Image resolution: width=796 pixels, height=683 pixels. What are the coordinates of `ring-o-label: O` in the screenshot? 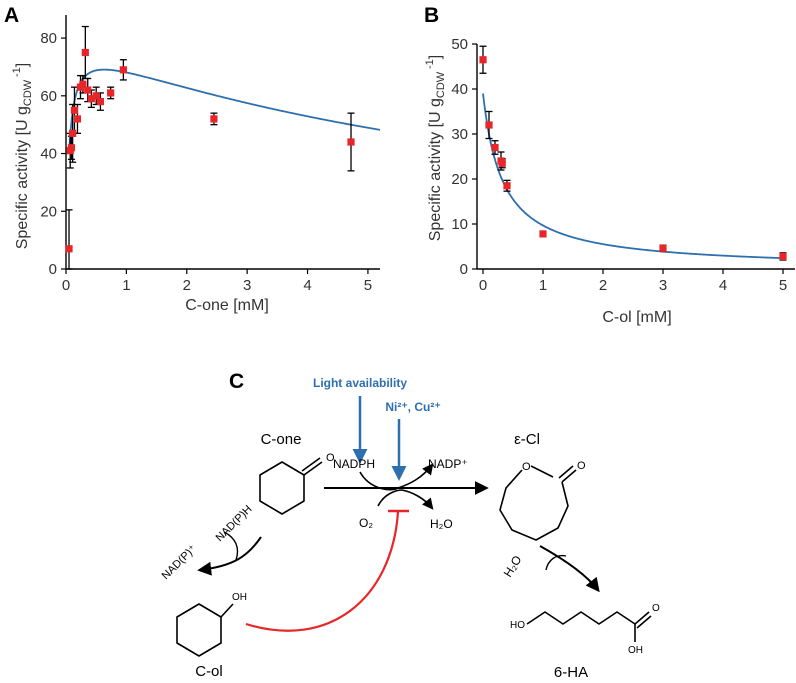 It's located at (526, 467).